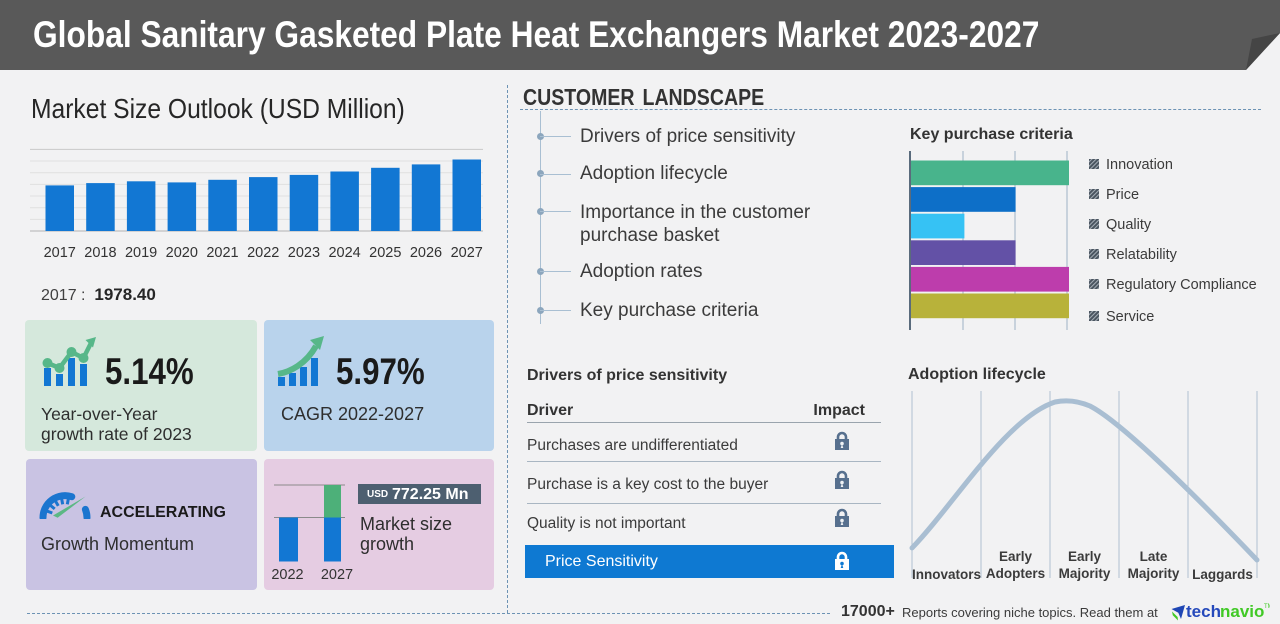 This screenshot has height=624, width=1280. I want to click on svg-text: 2019, so click(141, 252).